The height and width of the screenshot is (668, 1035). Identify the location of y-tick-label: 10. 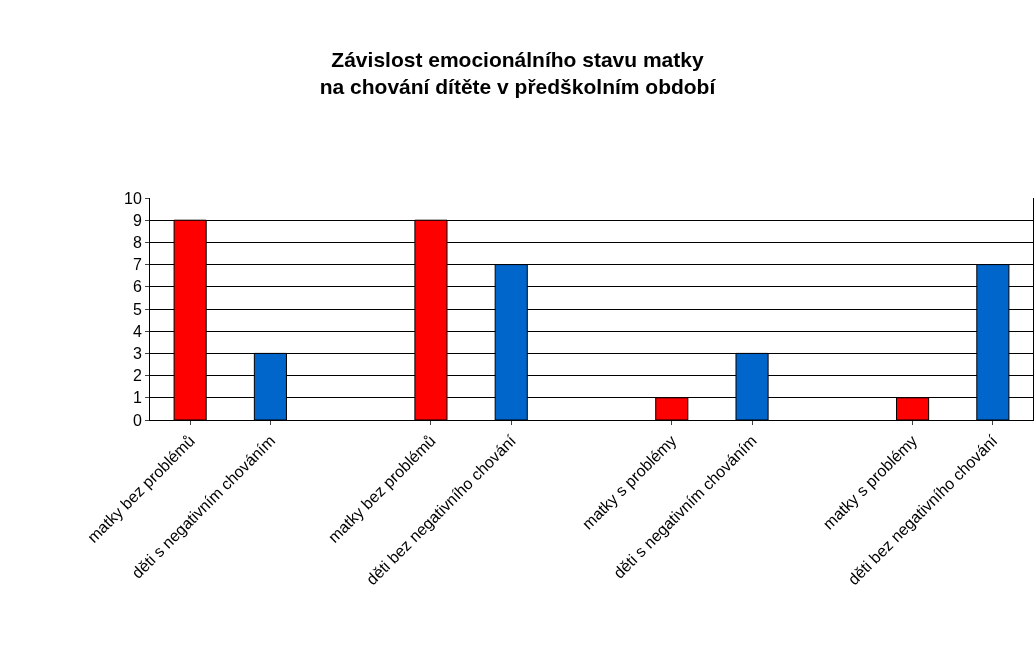
(133, 198).